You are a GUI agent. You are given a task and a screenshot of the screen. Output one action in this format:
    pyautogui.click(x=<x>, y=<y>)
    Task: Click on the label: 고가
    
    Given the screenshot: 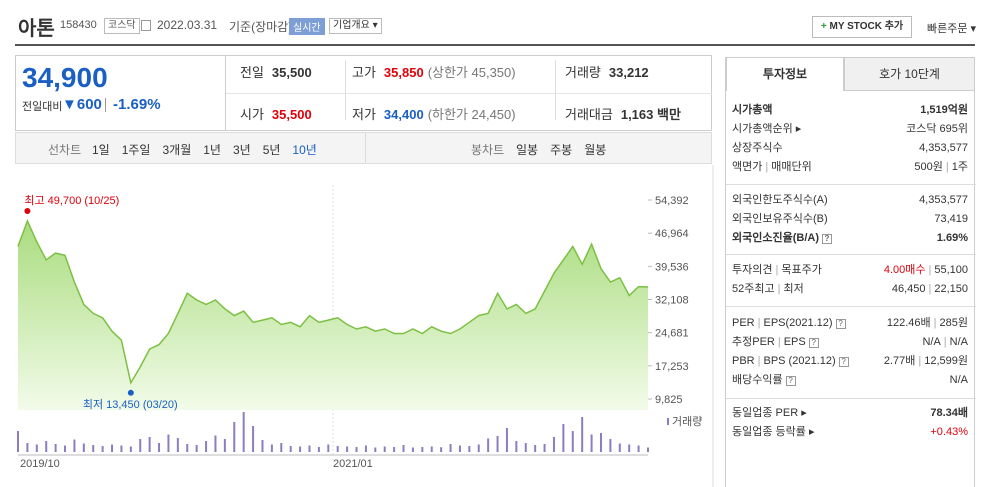 What is the action you would take?
    pyautogui.click(x=364, y=72)
    